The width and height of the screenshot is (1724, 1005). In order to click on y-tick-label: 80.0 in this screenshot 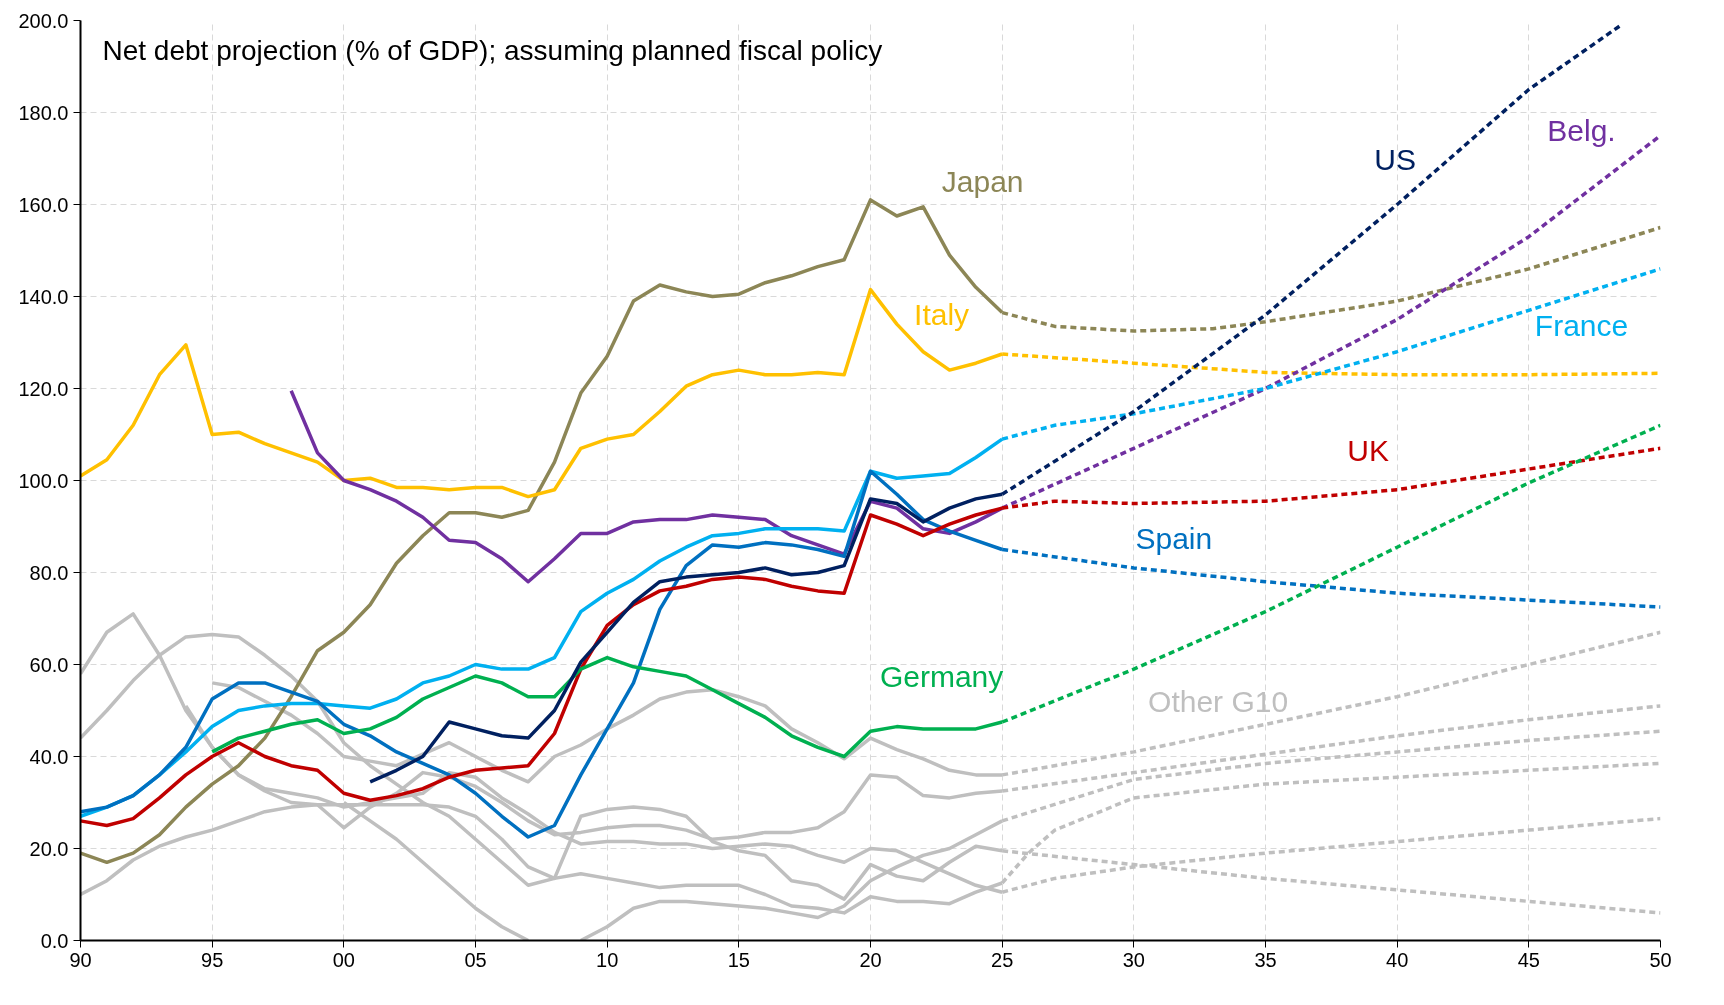, I will do `click(49, 572)`.